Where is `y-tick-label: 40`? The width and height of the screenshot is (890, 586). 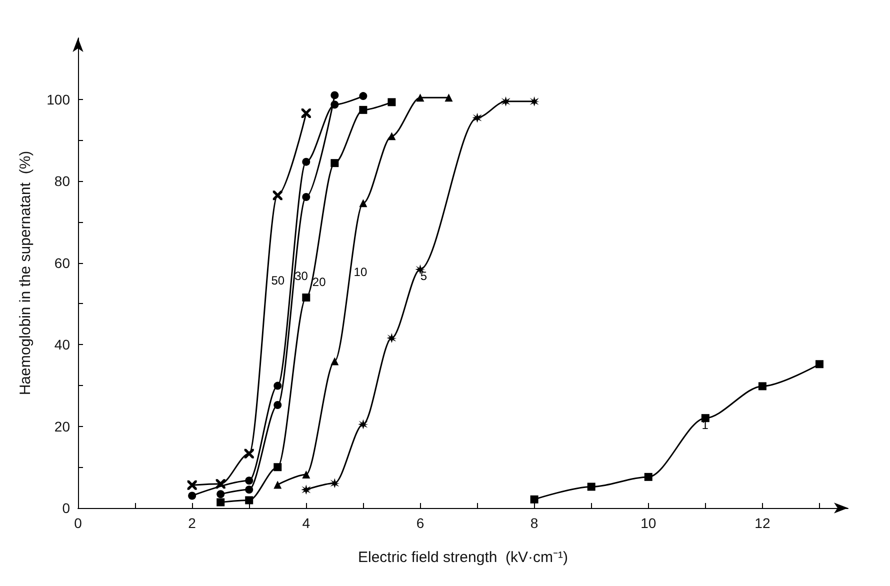
y-tick-label: 40 is located at coordinates (62, 344).